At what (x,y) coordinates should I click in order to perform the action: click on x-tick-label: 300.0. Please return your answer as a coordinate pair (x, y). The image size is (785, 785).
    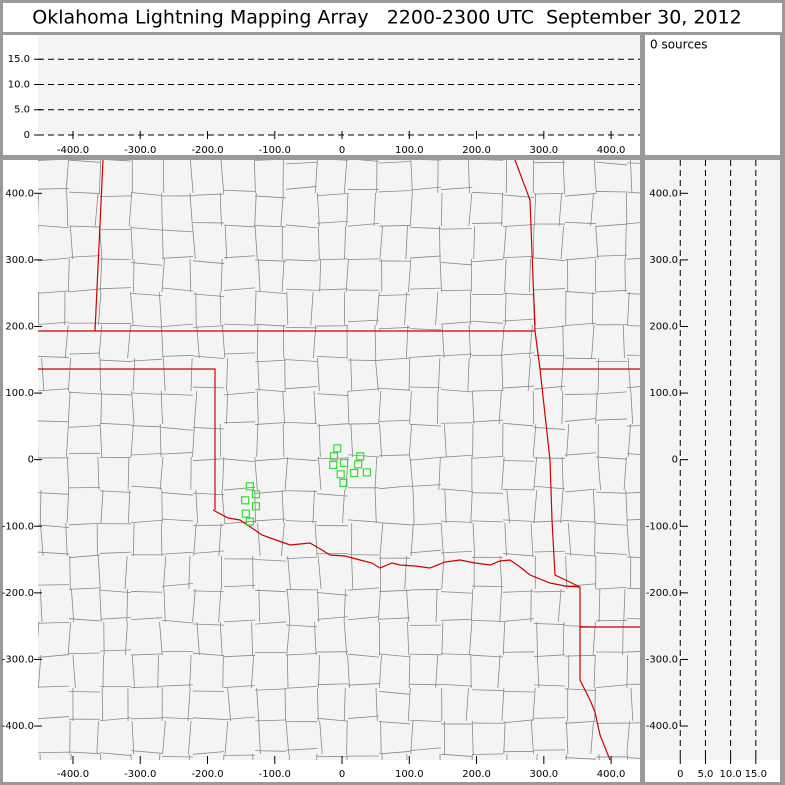
    Looking at the image, I should click on (543, 774).